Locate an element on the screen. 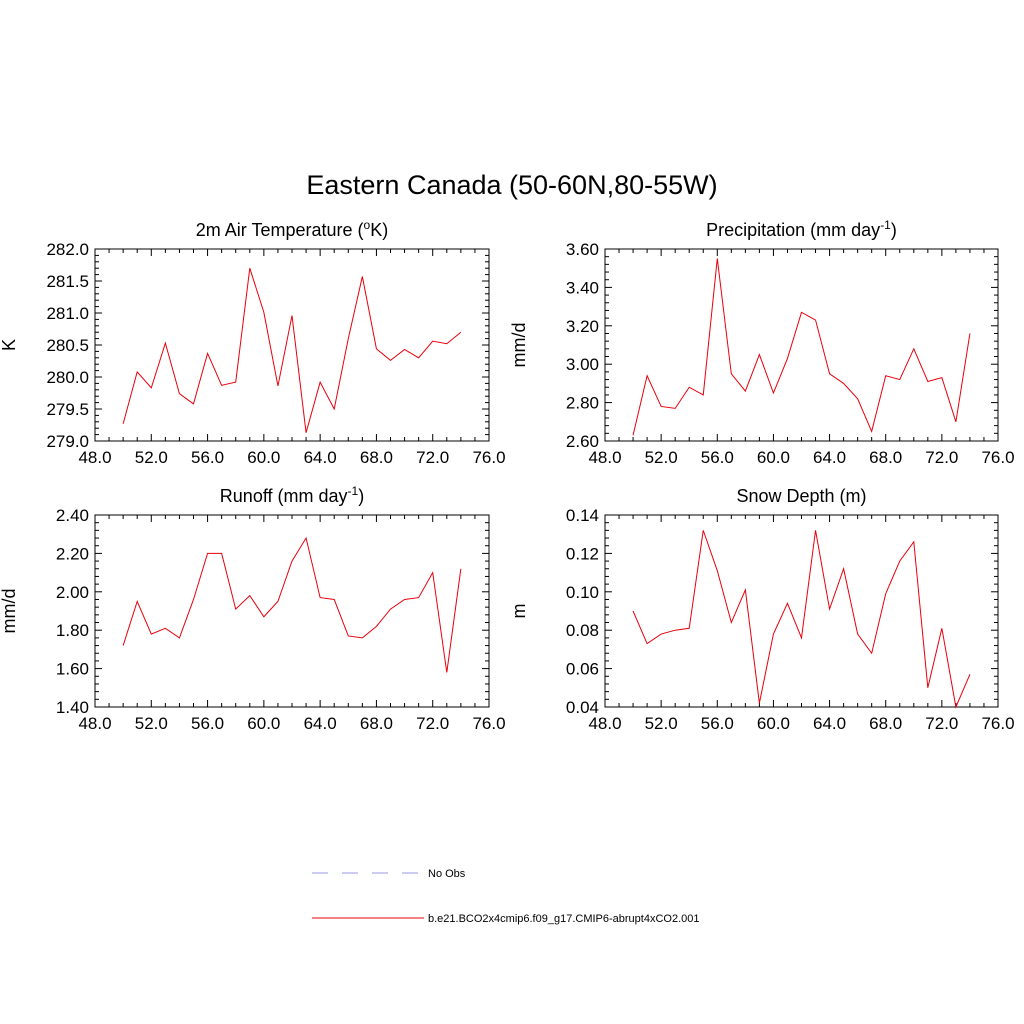 Image resolution: width=1024 pixels, height=1024 pixels. y-tick-label: 3.60 is located at coordinates (582, 249).